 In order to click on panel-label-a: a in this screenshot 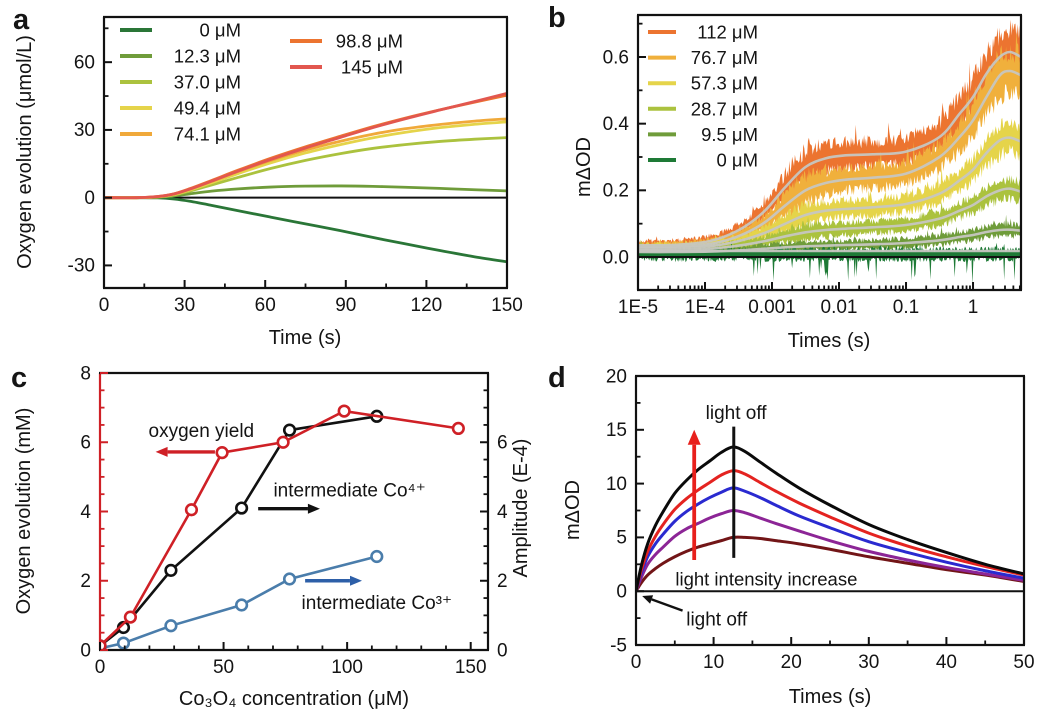, I will do `click(21, 20)`.